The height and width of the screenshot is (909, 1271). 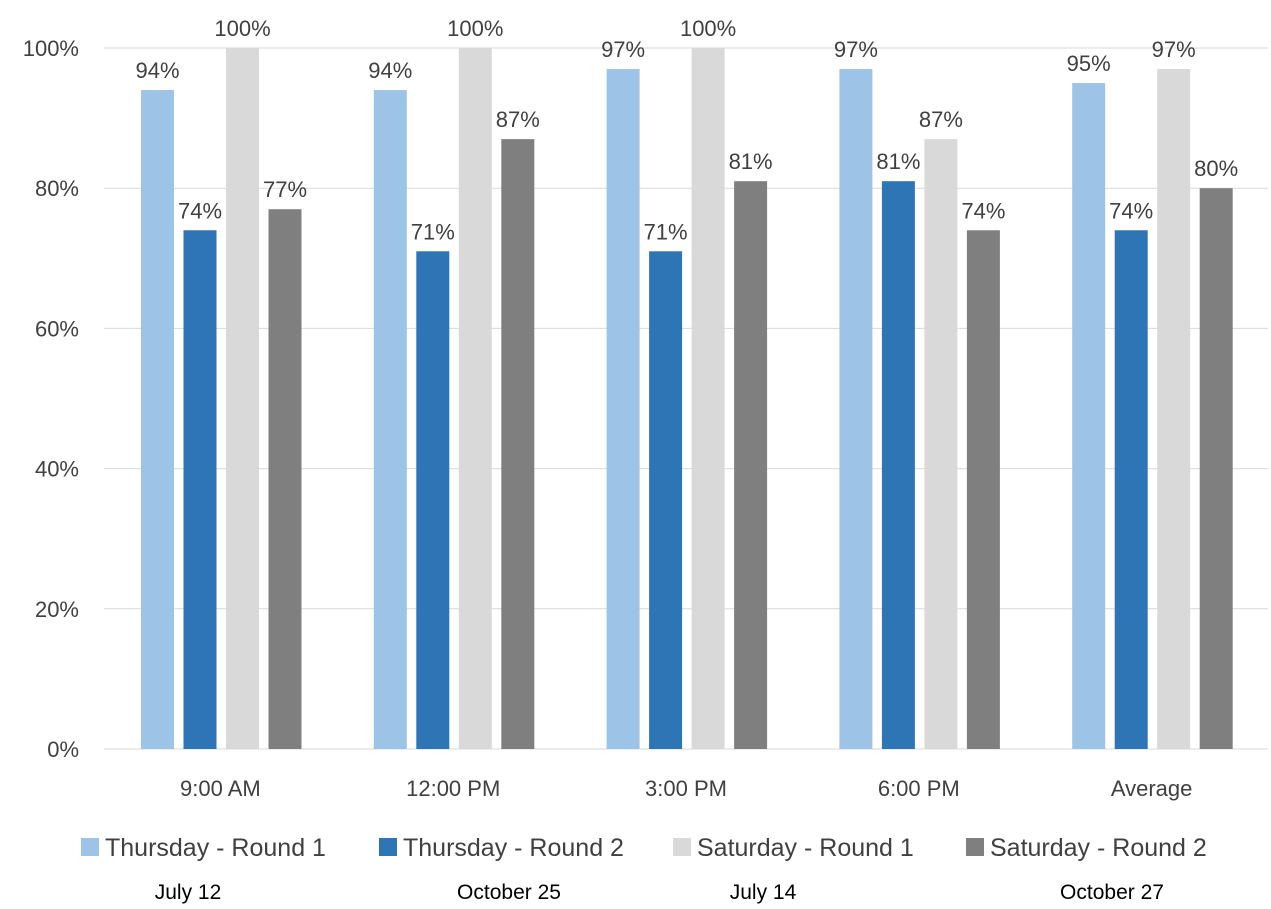 I want to click on y-tick-label: 60%, so click(x=57, y=328).